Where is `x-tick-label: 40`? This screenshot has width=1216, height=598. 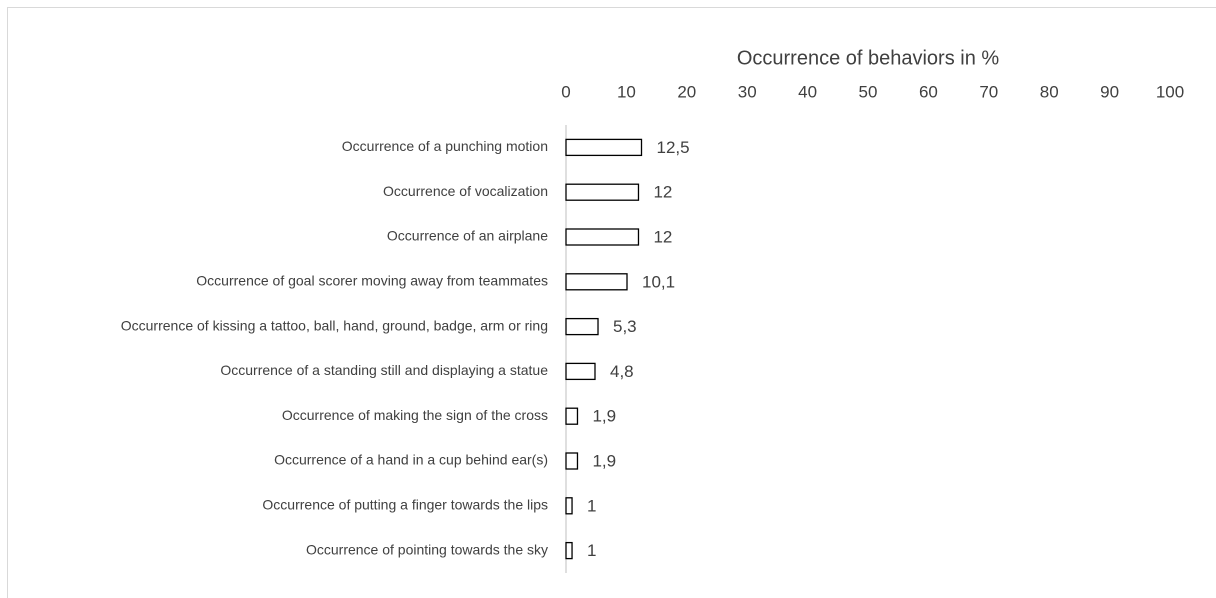 x-tick-label: 40 is located at coordinates (807, 91).